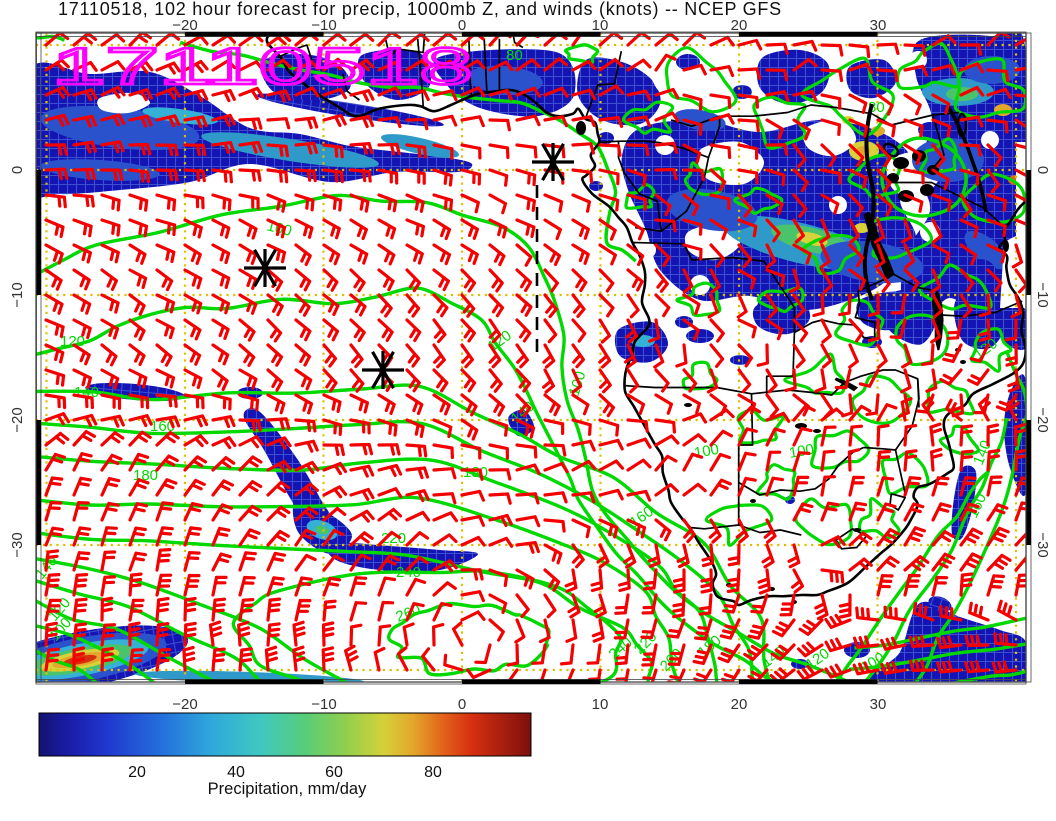  Describe the element at coordinates (262, 67) in the screenshot. I see `svg-text: 17110518` at that location.